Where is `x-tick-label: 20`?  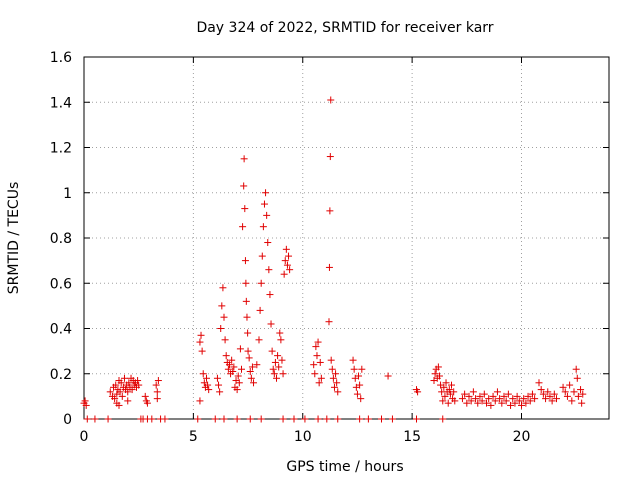
x-tick-label: 20 is located at coordinates (522, 437).